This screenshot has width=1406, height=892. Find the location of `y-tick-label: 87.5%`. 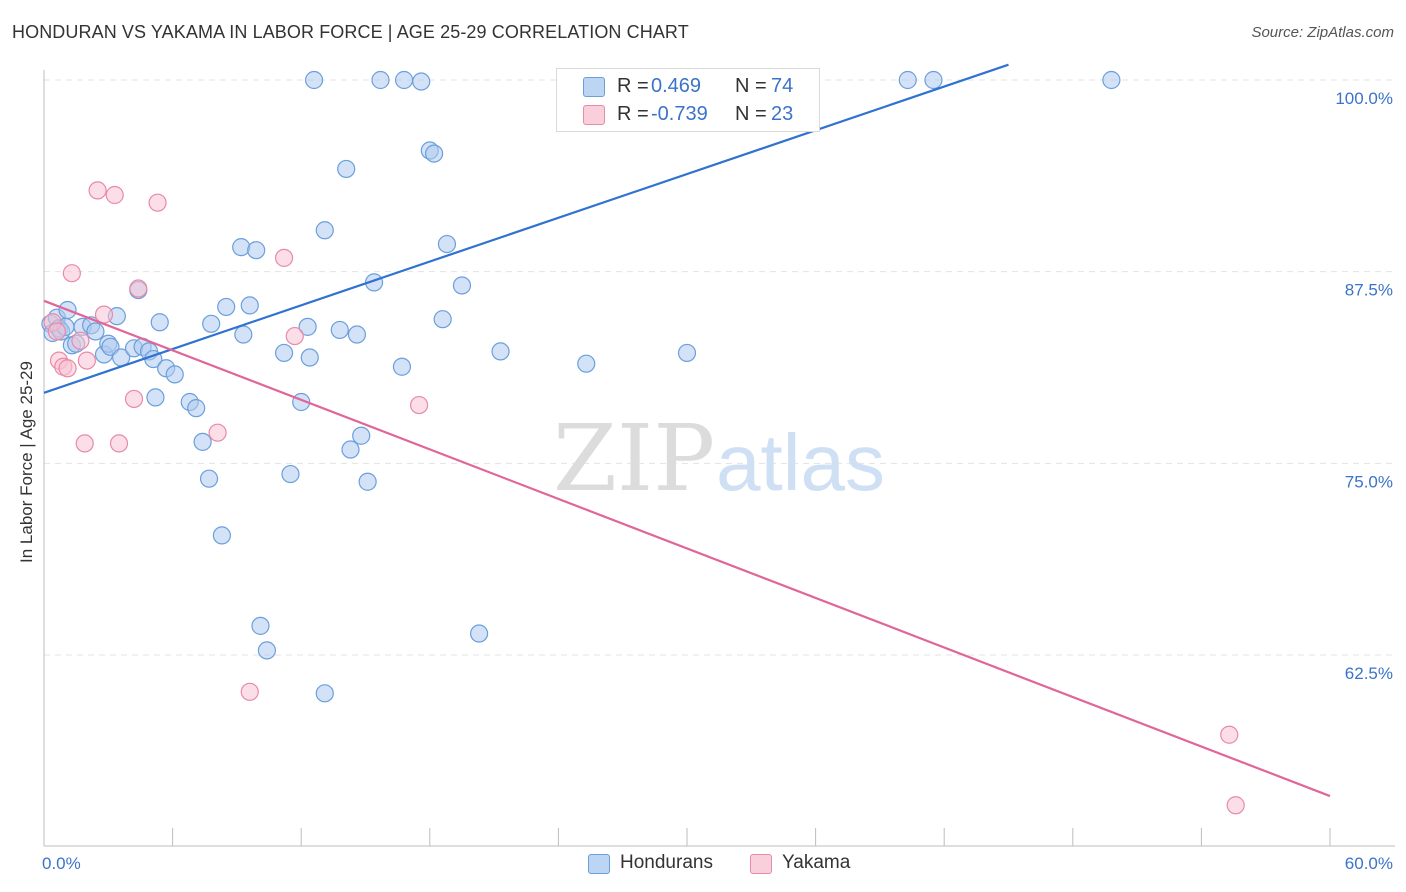

y-tick-label: 87.5% is located at coordinates (1369, 290).